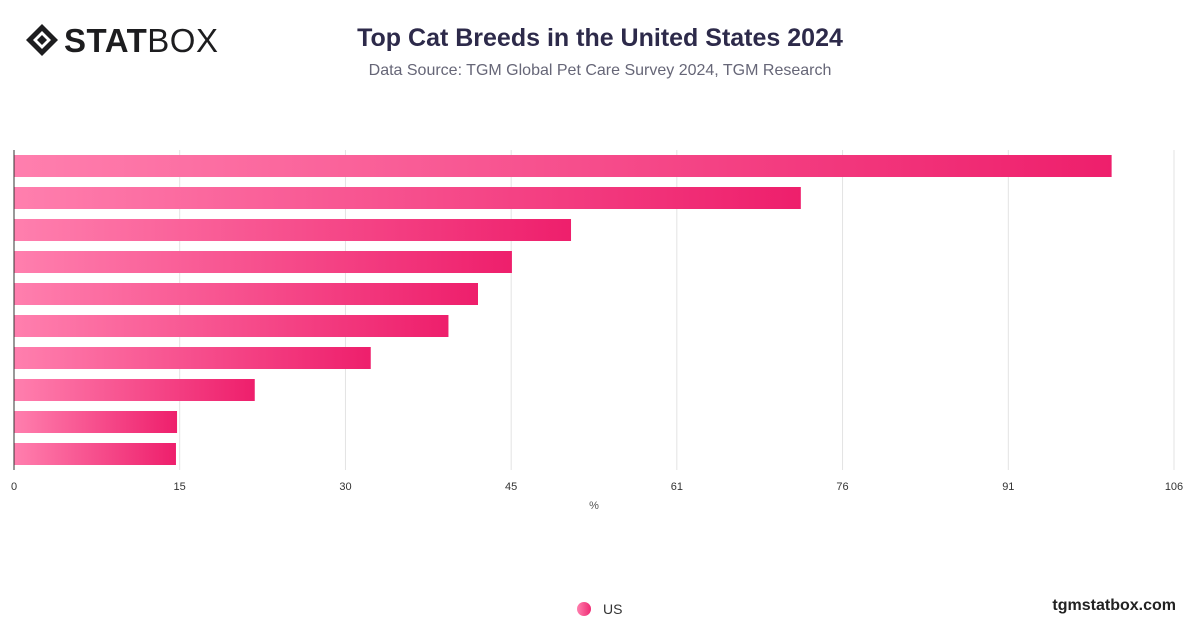 This screenshot has width=1200, height=628. What do you see at coordinates (180, 487) in the screenshot?
I see `x-tick-label: 15` at bounding box center [180, 487].